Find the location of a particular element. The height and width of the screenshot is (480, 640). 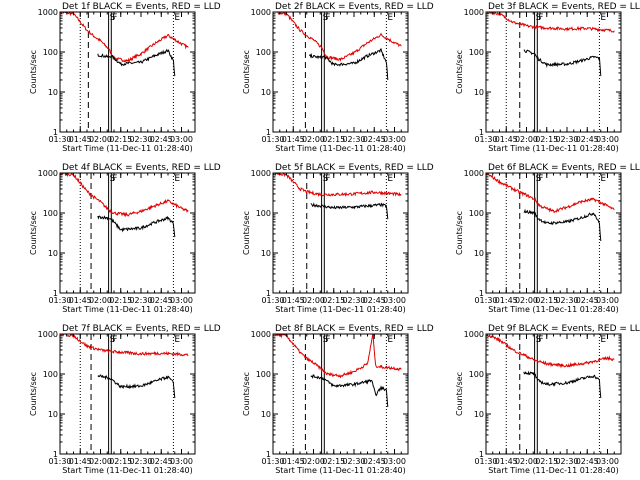

panel-title: Det 2f BLACK = Events, RED = LLD is located at coordinates (354, 7).